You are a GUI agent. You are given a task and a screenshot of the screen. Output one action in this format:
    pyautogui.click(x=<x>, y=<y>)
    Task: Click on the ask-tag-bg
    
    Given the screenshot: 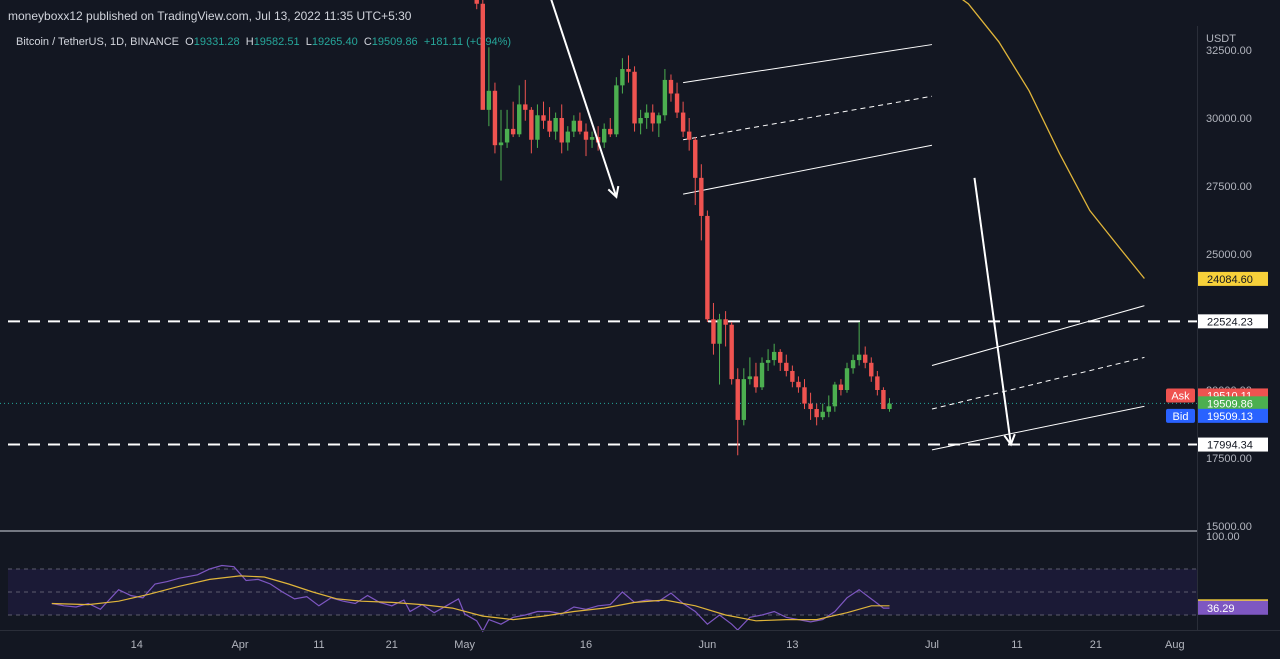 What is the action you would take?
    pyautogui.click(x=1180, y=395)
    